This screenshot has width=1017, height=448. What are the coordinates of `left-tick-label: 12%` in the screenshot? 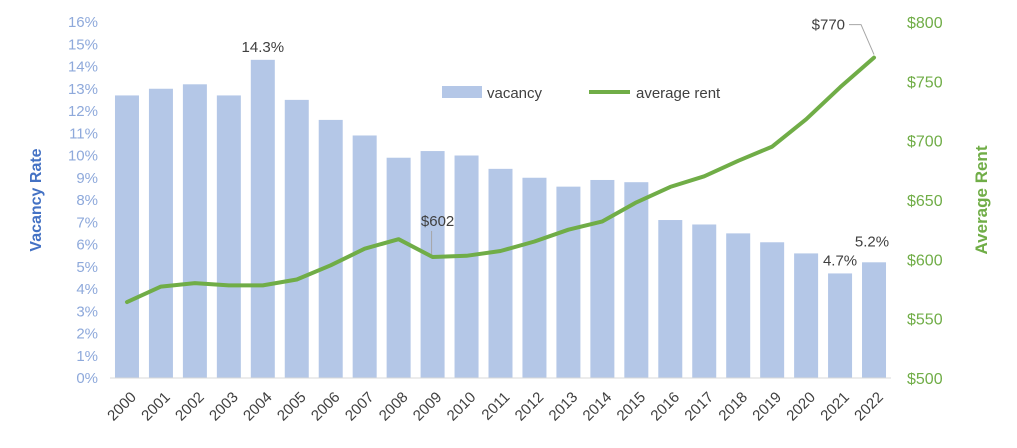 It's located at (83, 111).